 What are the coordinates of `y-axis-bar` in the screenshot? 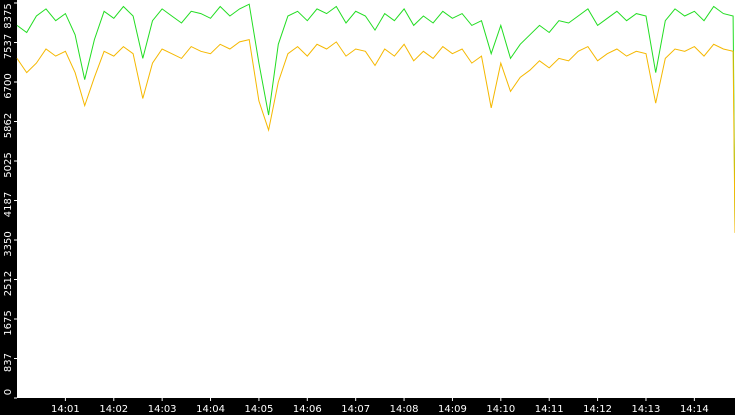 It's located at (8, 207).